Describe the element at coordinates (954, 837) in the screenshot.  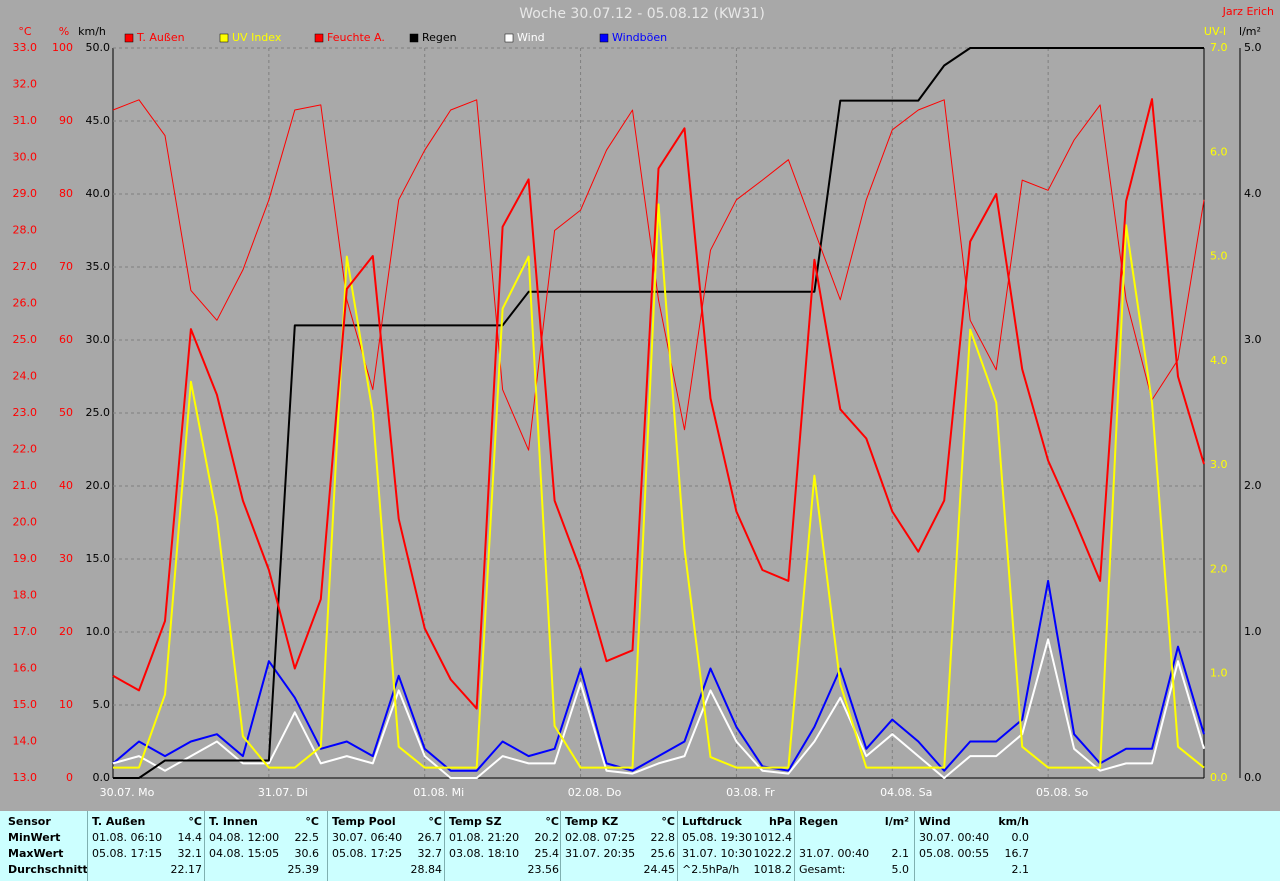
I see `cell-label: 30.07. 00:40` at that location.